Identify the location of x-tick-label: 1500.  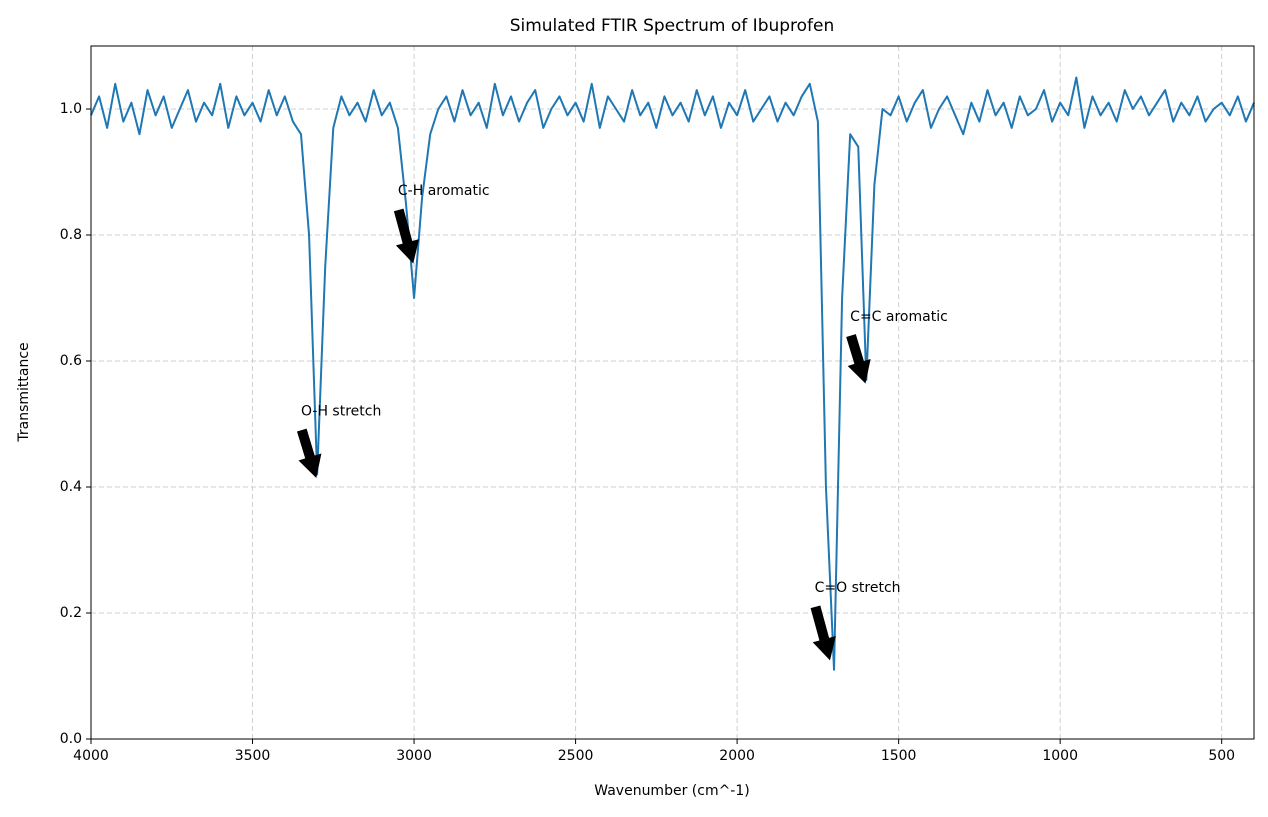
(899, 756).